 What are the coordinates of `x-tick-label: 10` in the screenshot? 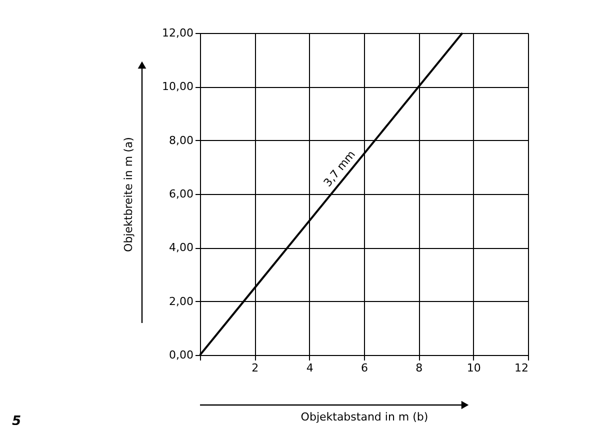 It's located at (473, 368).